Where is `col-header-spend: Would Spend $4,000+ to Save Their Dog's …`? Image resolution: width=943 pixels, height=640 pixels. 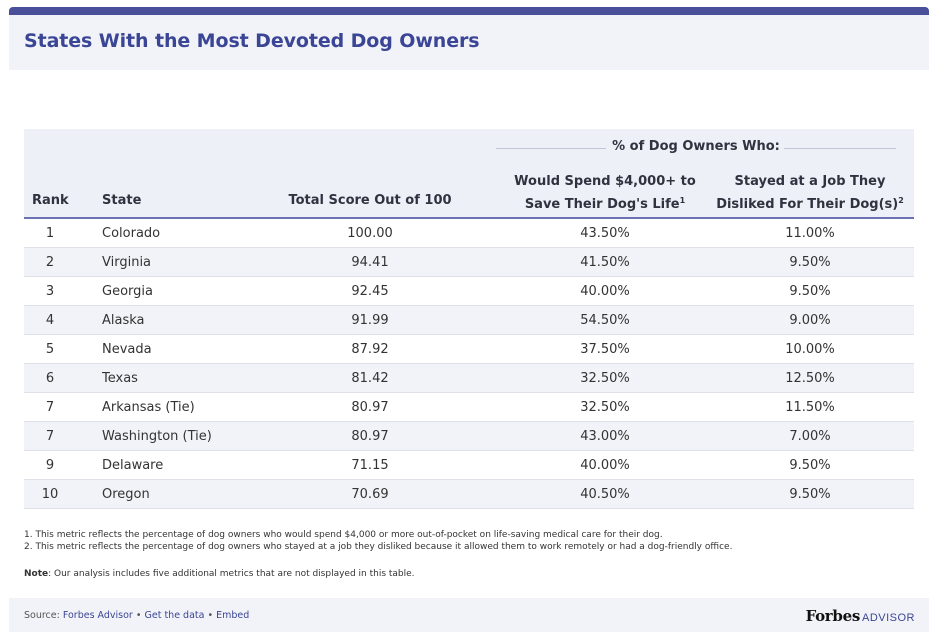 col-header-spend: Would Spend $4,000+ to Save Their Dog's … is located at coordinates (605, 193).